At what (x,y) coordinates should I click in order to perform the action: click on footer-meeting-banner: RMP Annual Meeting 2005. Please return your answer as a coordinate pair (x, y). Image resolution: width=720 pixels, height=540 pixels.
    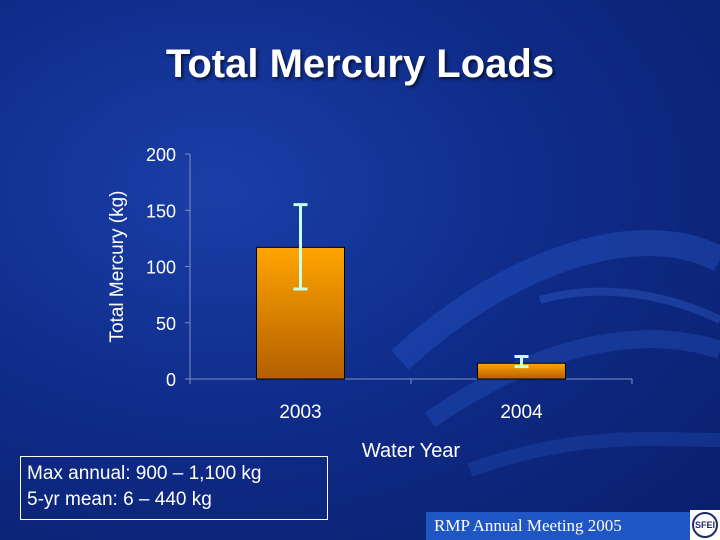
    Looking at the image, I should click on (558, 526).